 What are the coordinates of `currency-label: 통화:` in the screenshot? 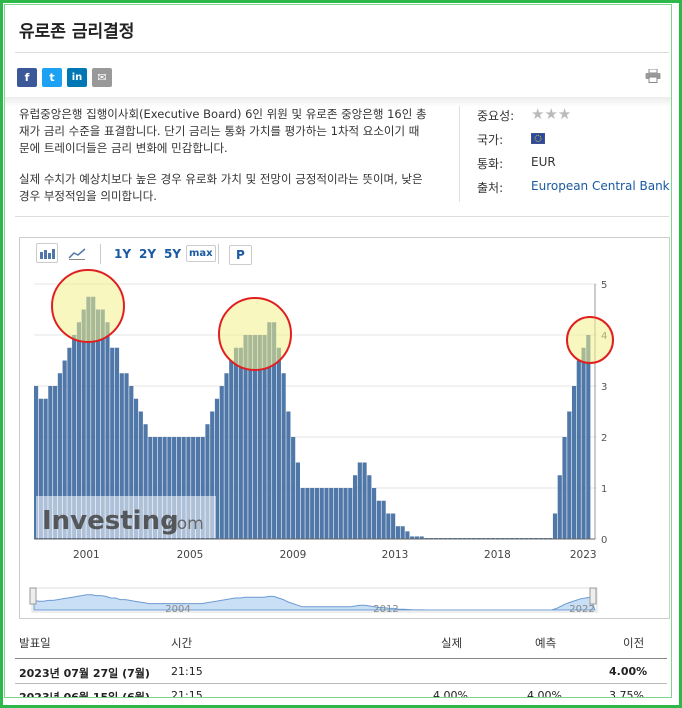 It's located at (490, 164).